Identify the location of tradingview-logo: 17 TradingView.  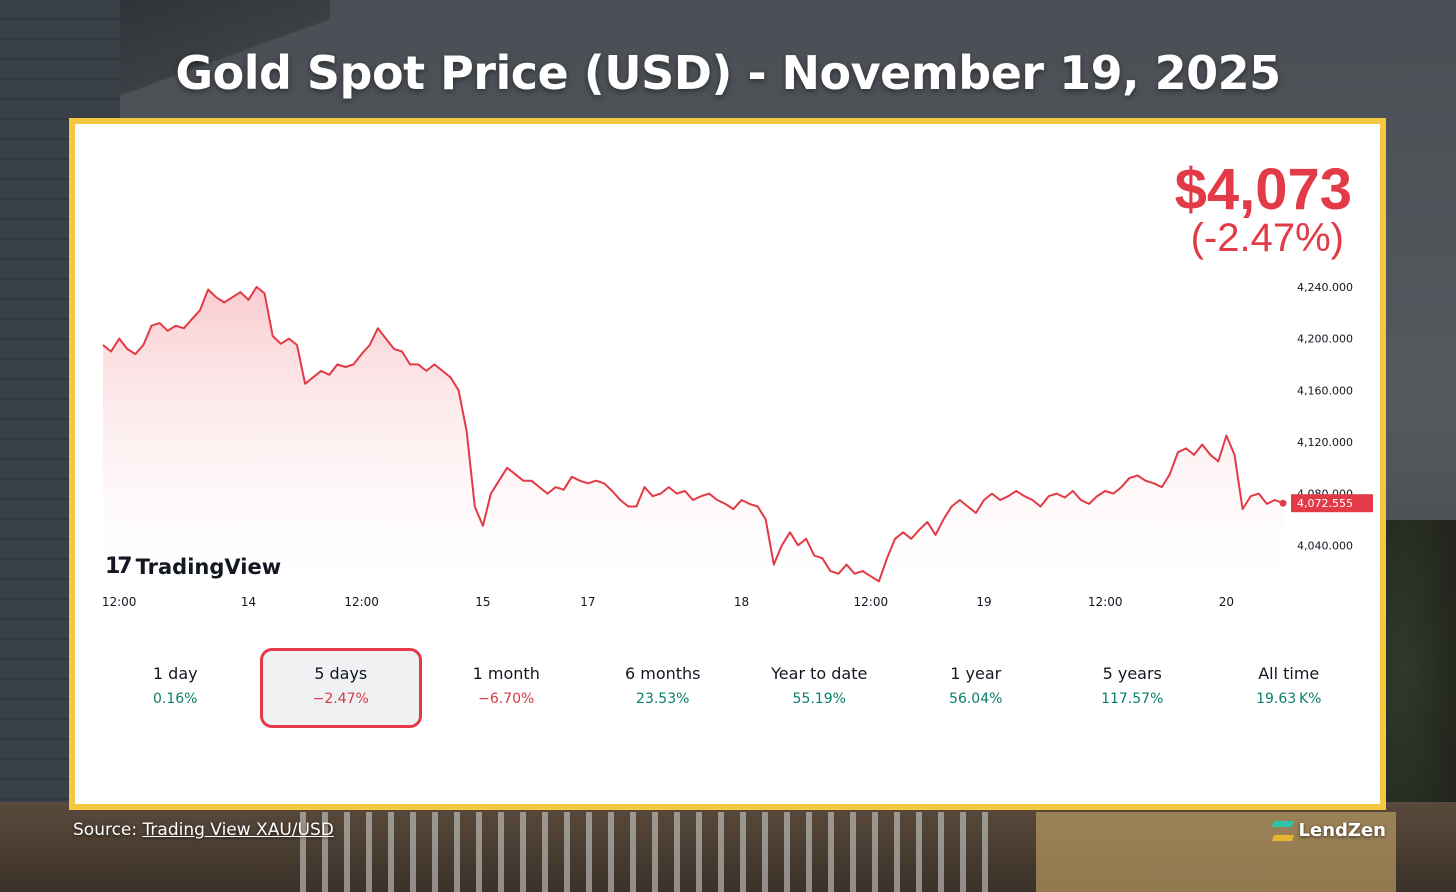
(193, 566).